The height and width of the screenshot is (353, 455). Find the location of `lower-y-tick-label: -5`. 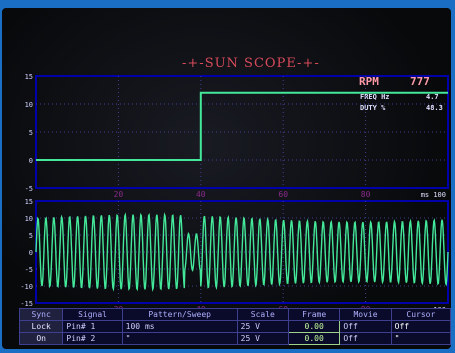

lower-y-tick-label: -5 is located at coordinates (29, 270).